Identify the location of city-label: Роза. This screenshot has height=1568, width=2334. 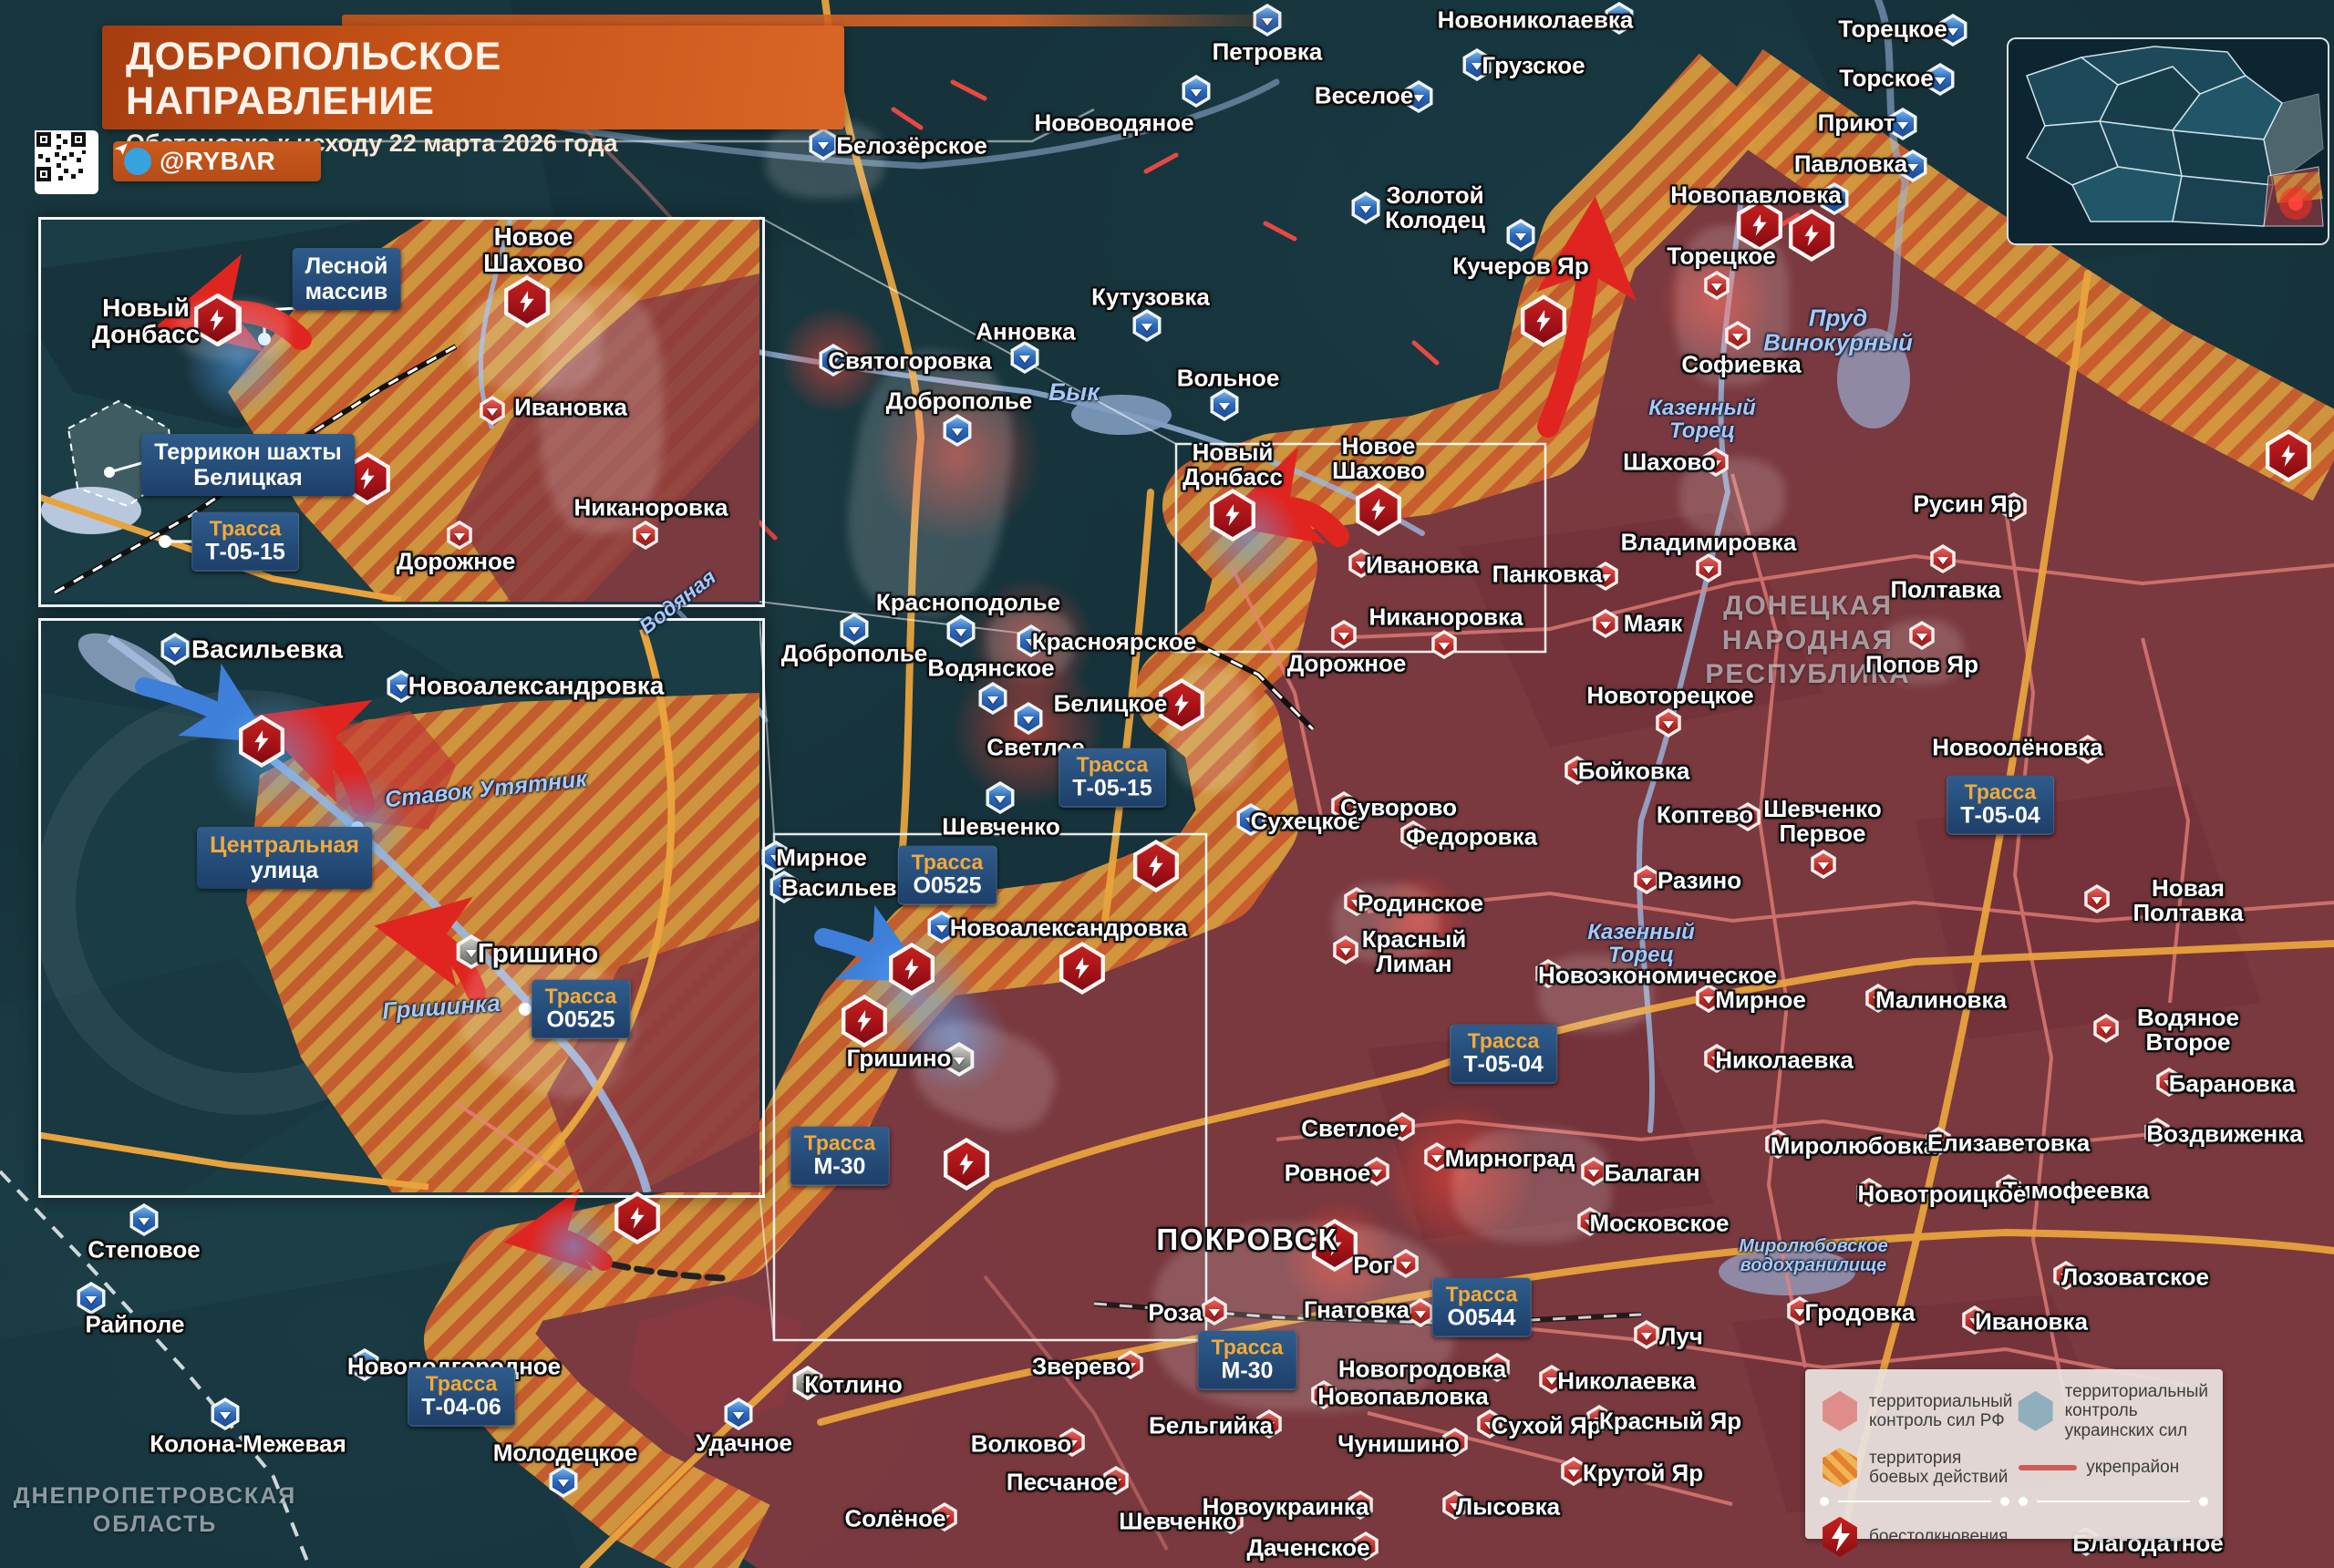
(1176, 1312).